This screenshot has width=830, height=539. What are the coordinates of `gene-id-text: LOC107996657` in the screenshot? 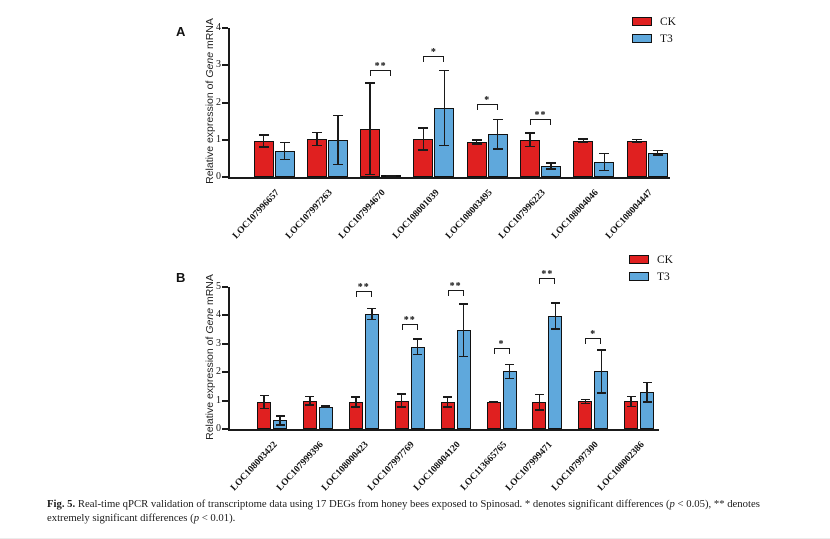 It's located at (256, 215).